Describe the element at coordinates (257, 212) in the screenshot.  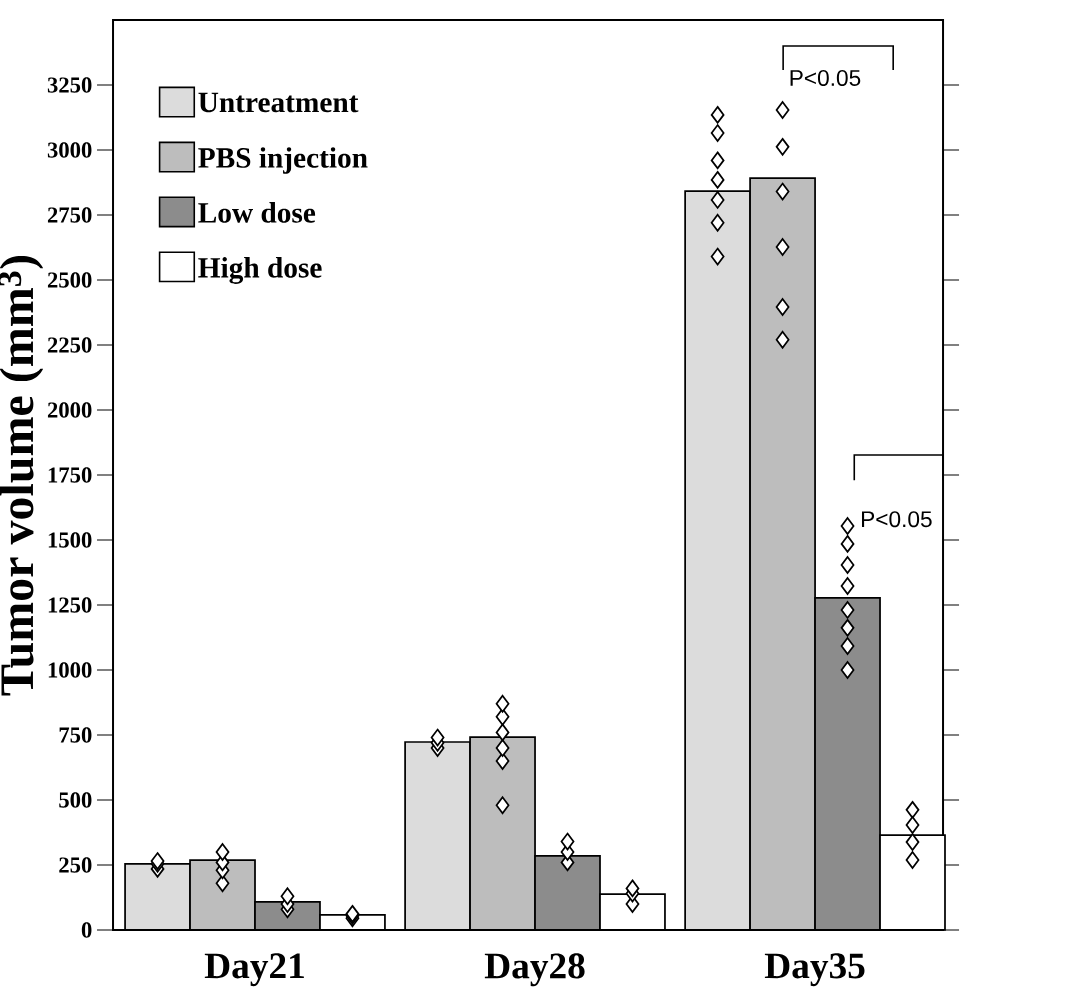
I see `legend-label: Low dose` at that location.